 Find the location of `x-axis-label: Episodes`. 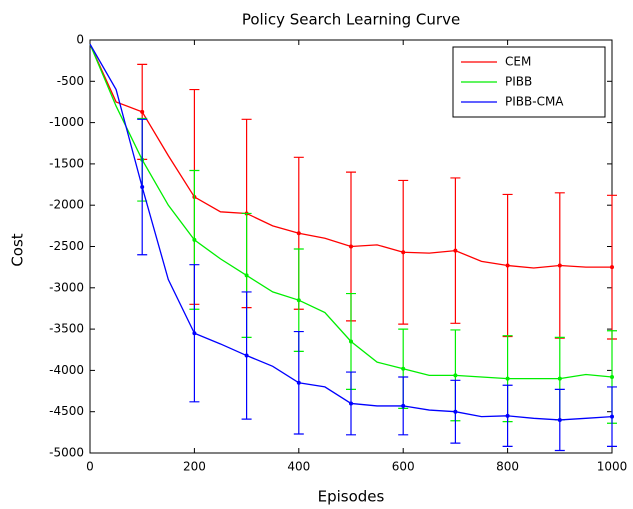

x-axis-label: Episodes is located at coordinates (351, 497).